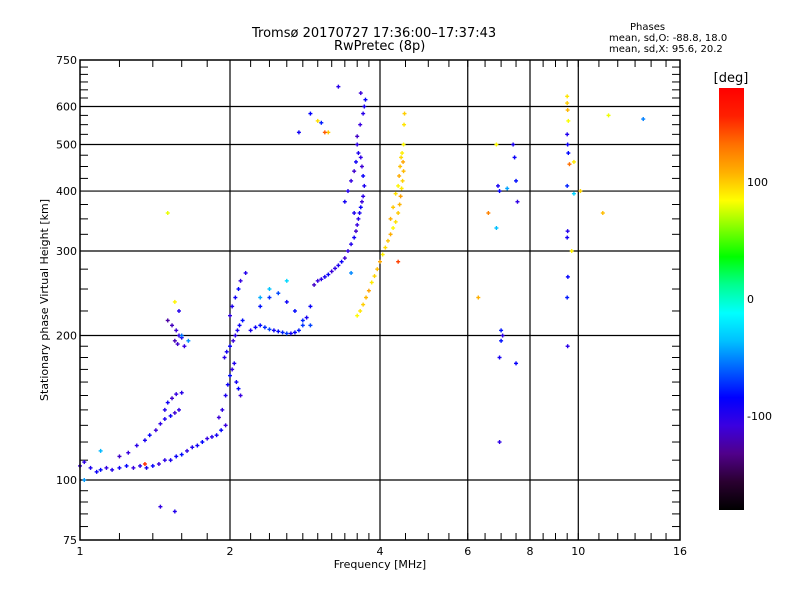 The image size is (800, 600). What do you see at coordinates (66, 191) in the screenshot?
I see `y-tick-label: 400` at bounding box center [66, 191].